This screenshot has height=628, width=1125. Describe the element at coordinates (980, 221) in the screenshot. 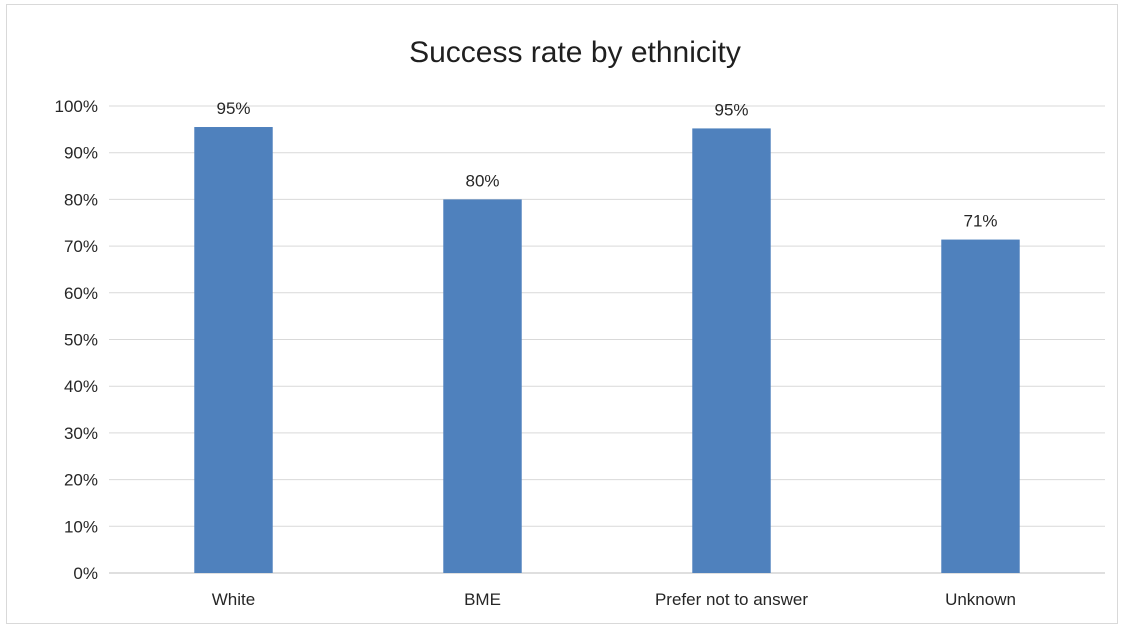

I see `data-label: 71%` at that location.